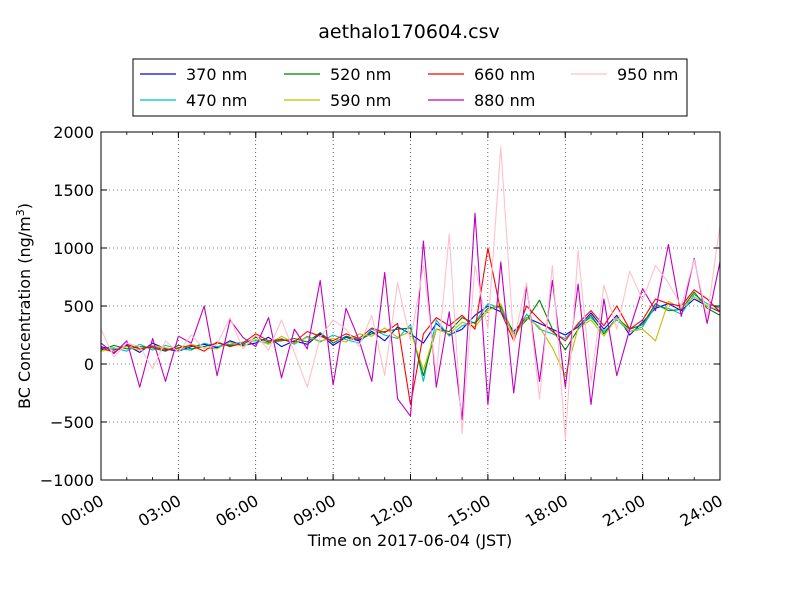 The image size is (800, 600). I want to click on y-axis-title-end: ), so click(24, 206).